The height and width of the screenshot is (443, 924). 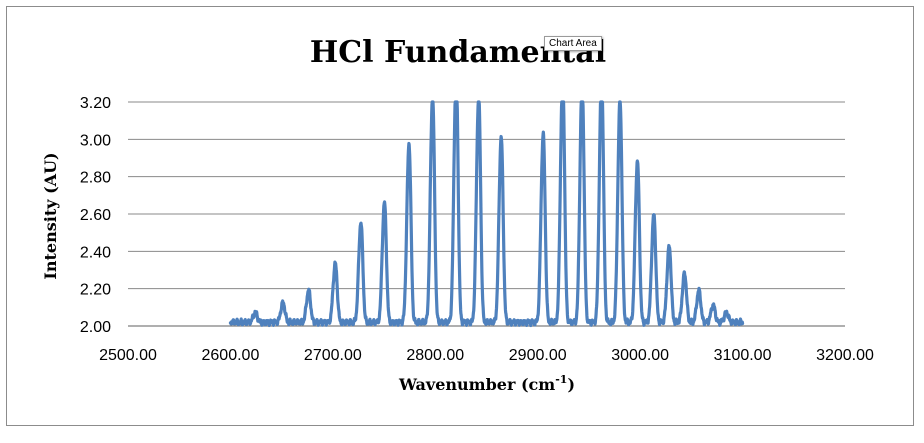 I want to click on y-tick-labels: 2.00 2.20 2.40 2.60 2.80 3.00 3.20, so click(x=95, y=215).